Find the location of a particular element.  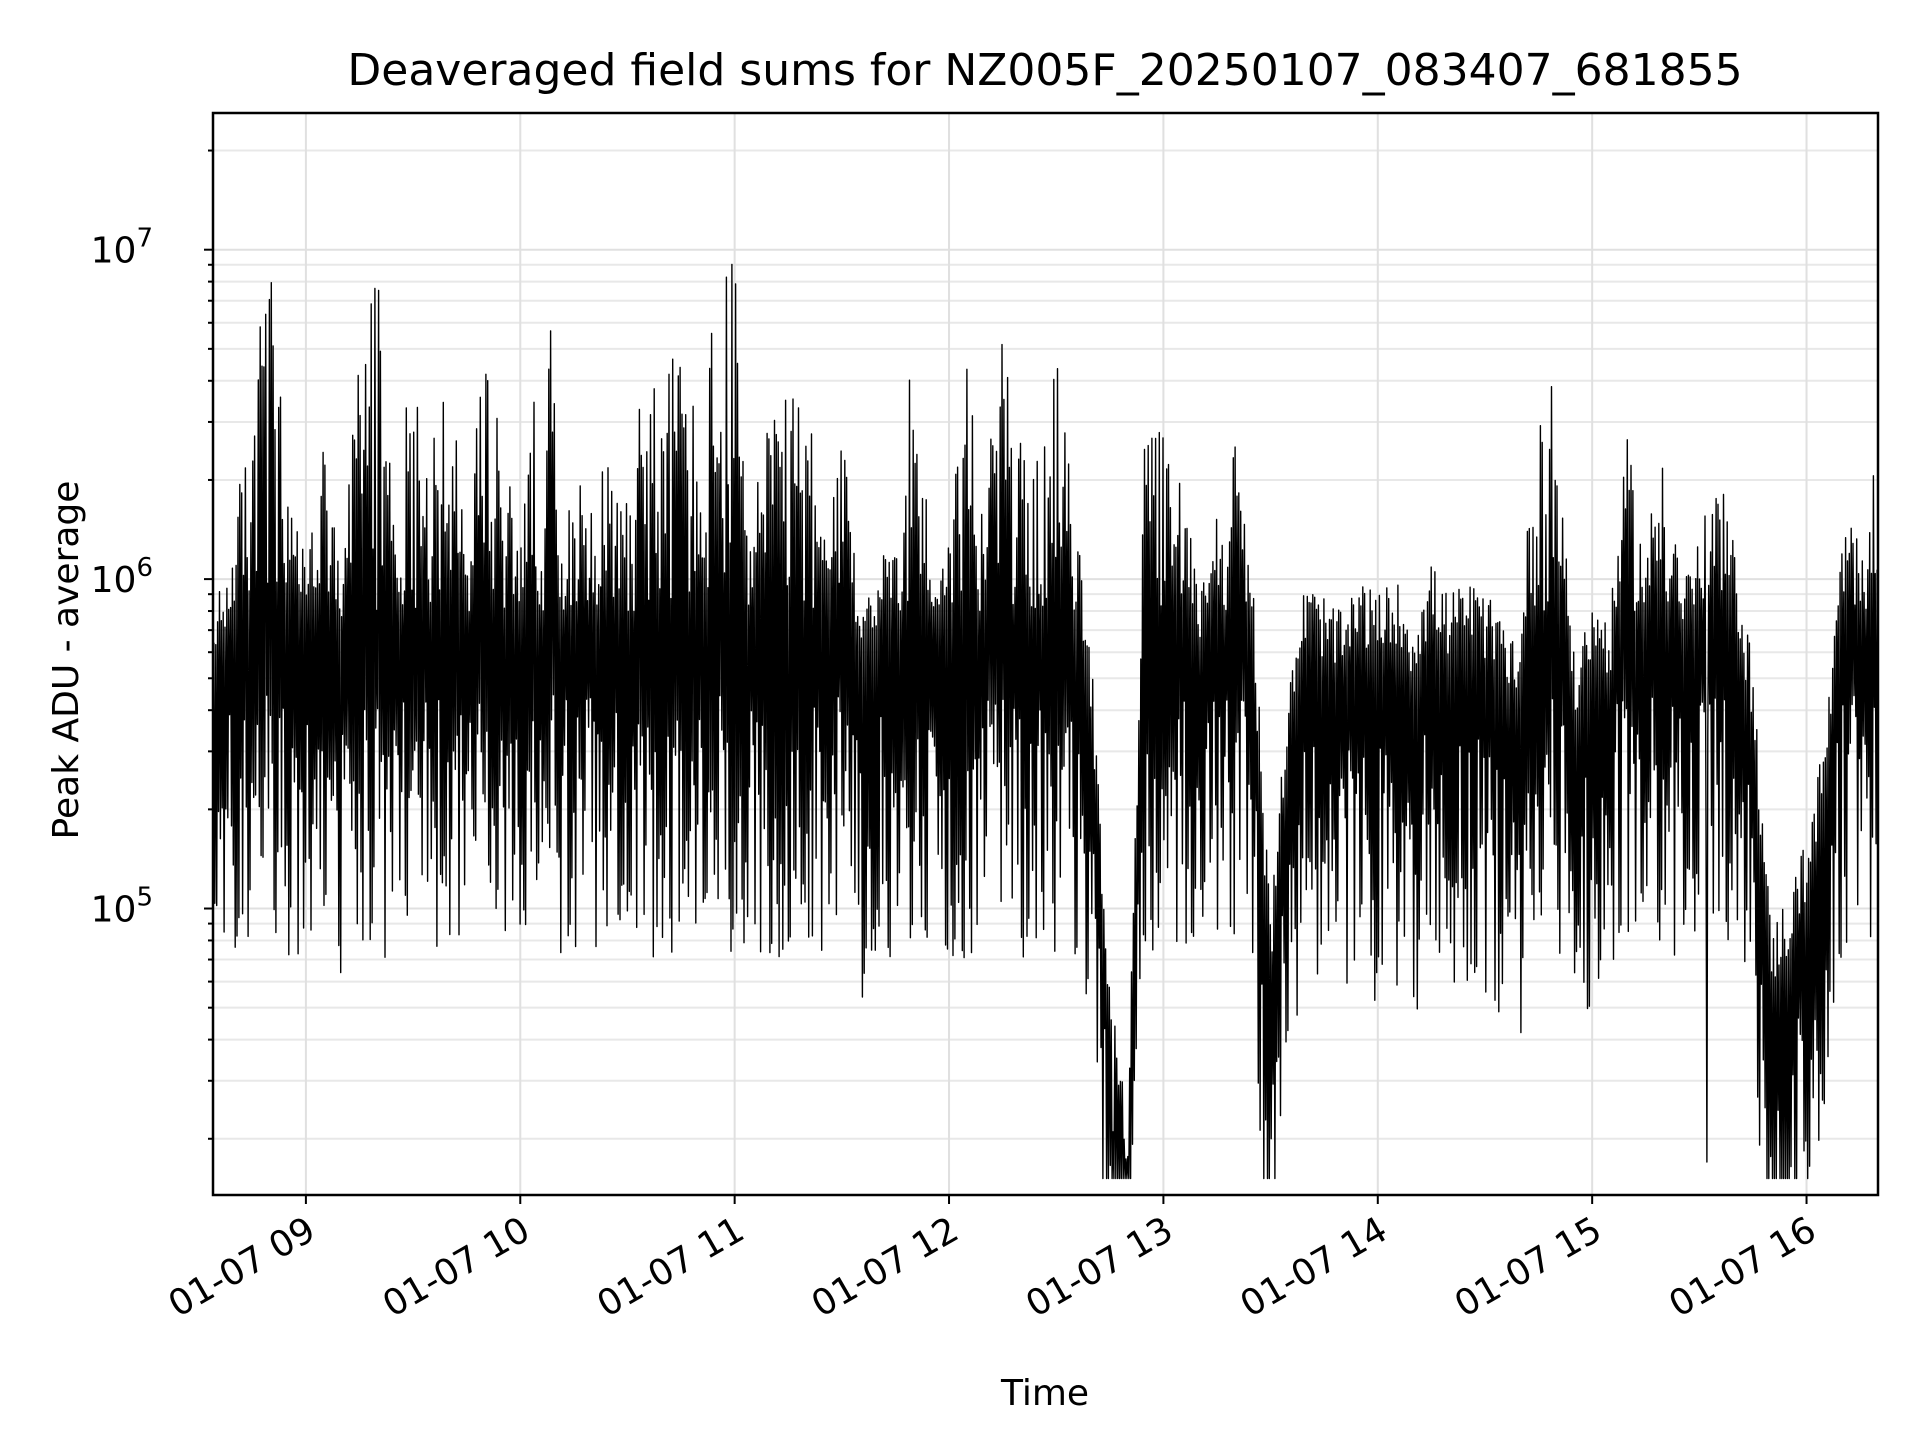

y-tick-label: 10⁷ is located at coordinates (122, 248).